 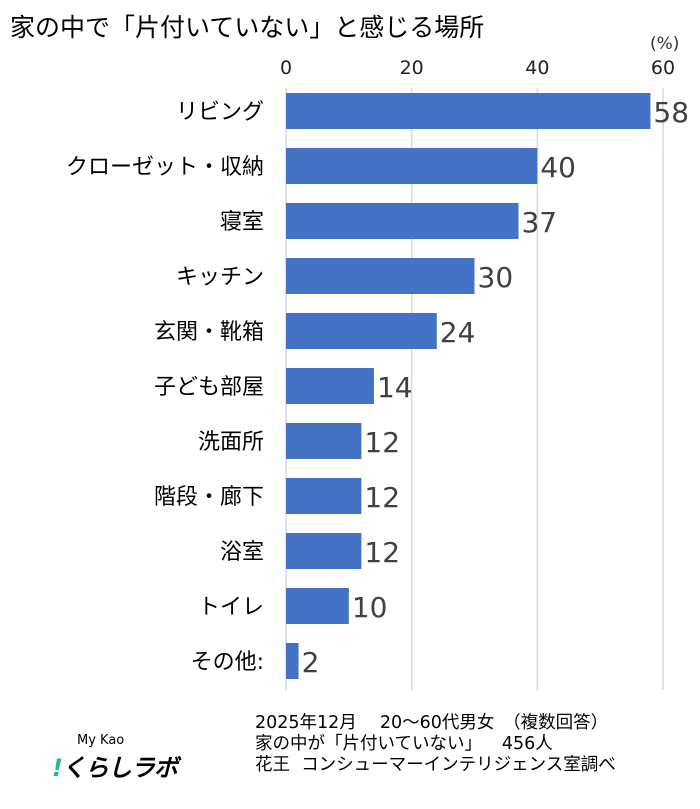 What do you see at coordinates (115, 768) in the screenshot?
I see `logo-name: !くらしラボ` at bounding box center [115, 768].